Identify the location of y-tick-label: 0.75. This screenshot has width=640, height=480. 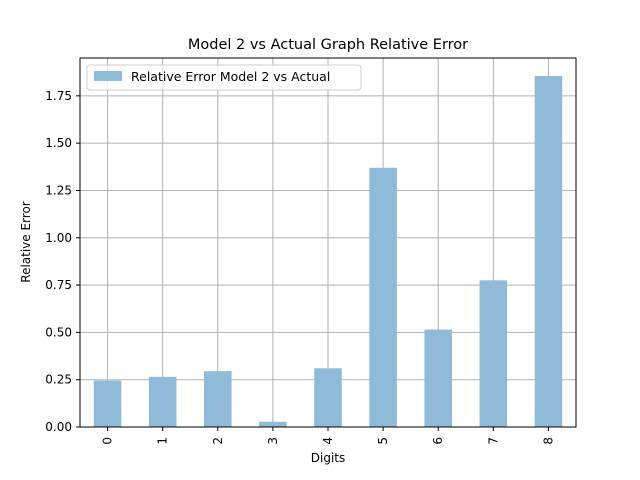
(58, 285).